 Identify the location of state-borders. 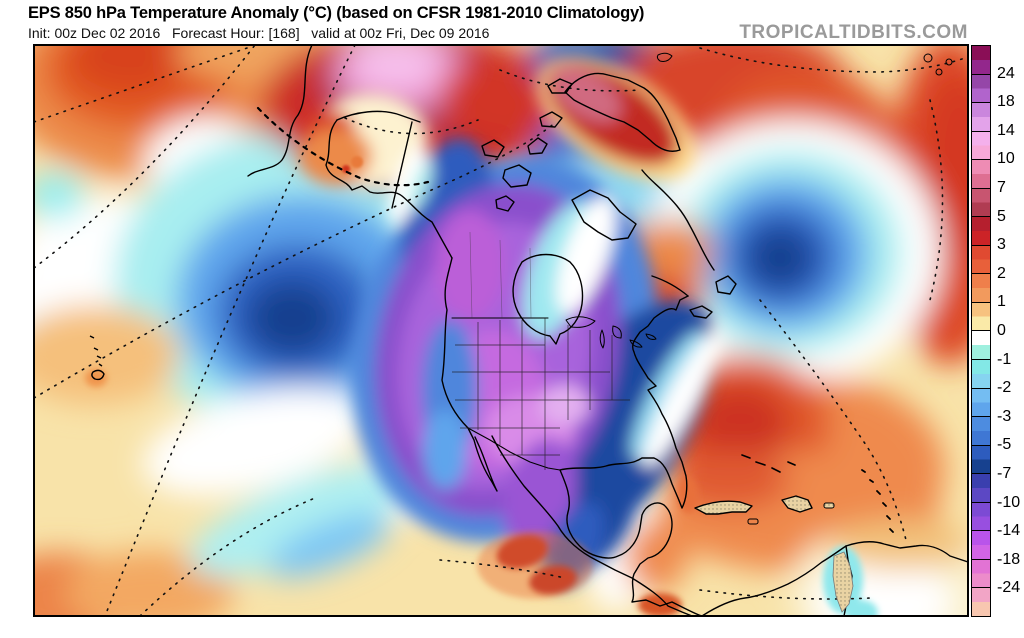
(541, 394).